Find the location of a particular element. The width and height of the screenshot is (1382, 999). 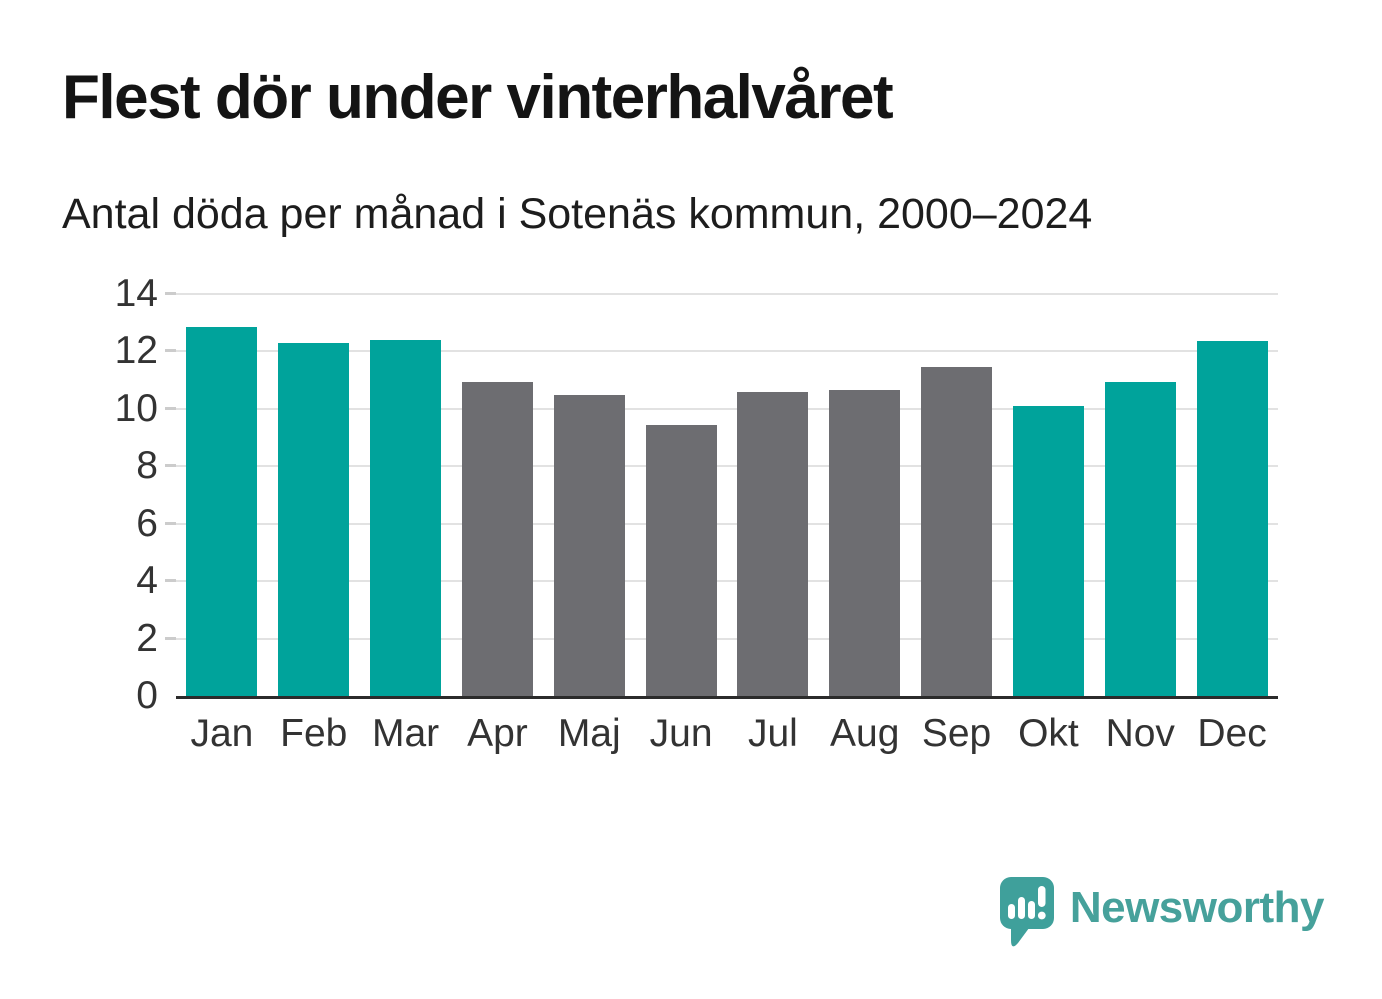

bar-maj is located at coordinates (589, 545).